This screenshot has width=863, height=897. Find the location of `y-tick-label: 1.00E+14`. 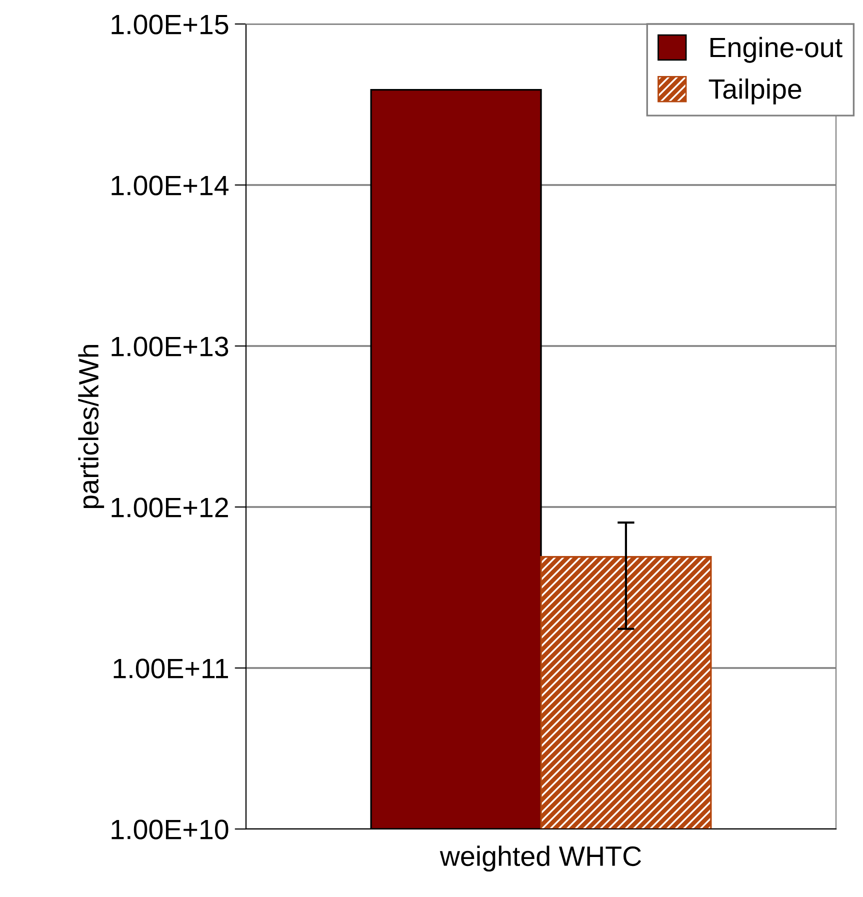

y-tick-label: 1.00E+14 is located at coordinates (170, 186).